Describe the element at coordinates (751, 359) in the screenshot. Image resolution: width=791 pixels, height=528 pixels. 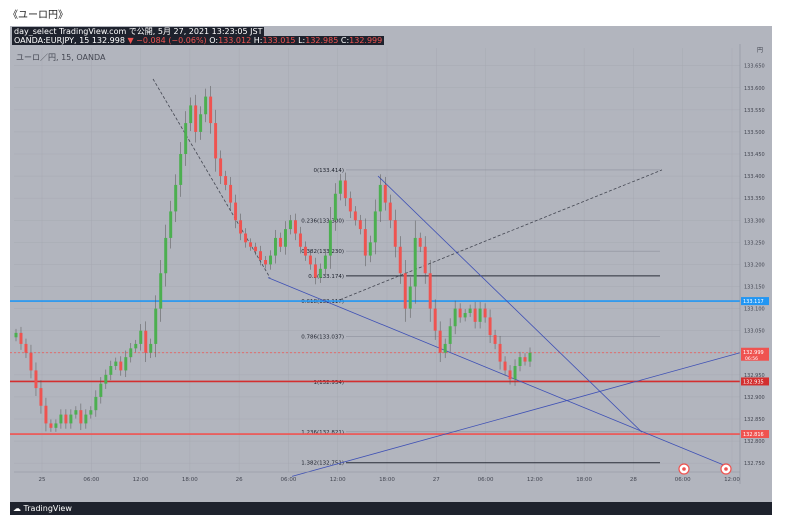
I see `countdown-label: 06:56` at that location.